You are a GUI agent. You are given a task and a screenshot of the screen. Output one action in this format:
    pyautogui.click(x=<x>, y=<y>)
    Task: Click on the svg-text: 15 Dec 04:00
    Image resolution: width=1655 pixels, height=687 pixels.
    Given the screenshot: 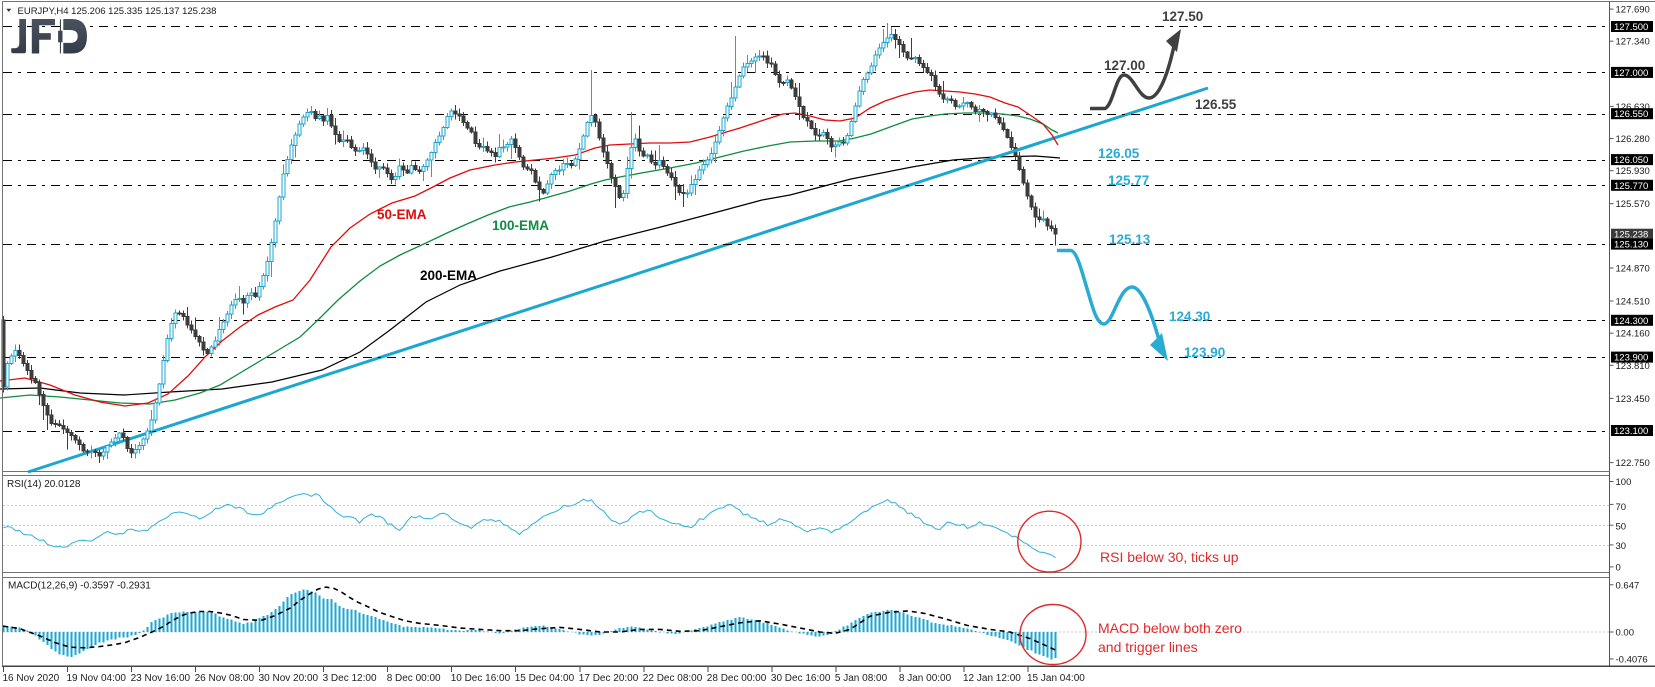 What is the action you would take?
    pyautogui.click(x=545, y=678)
    